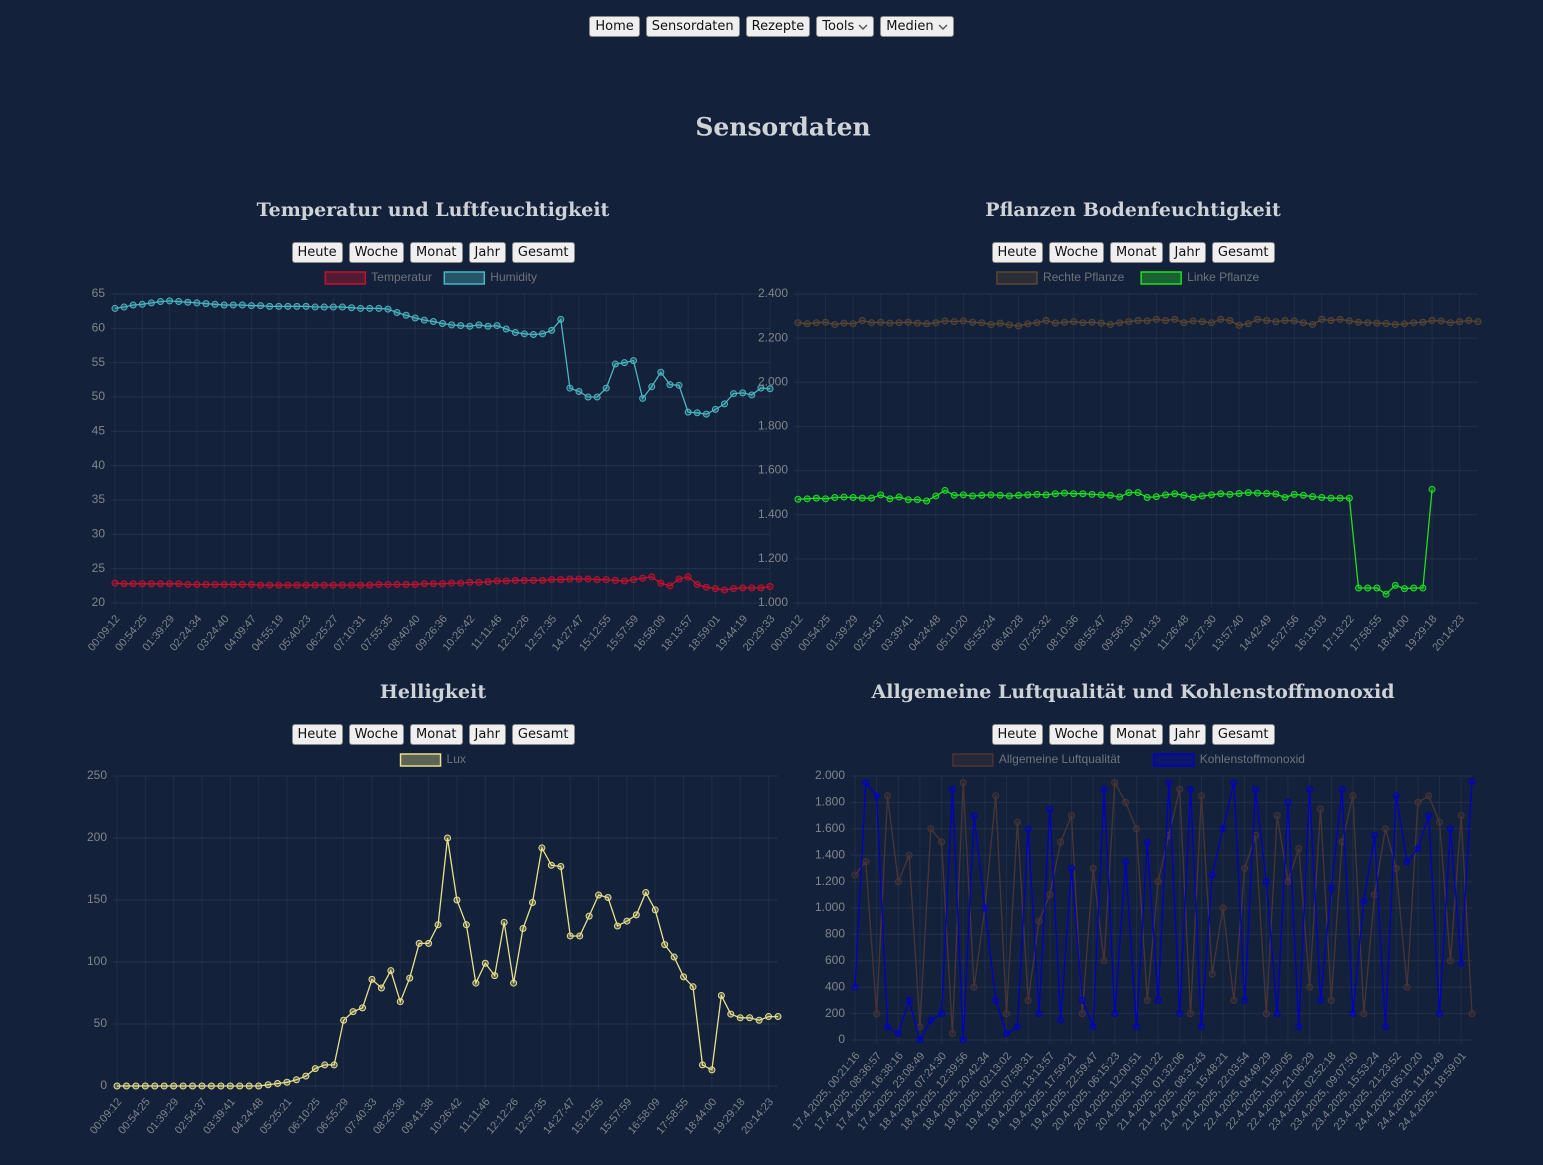  I want to click on nav-dropdown: Medien, so click(917, 26).